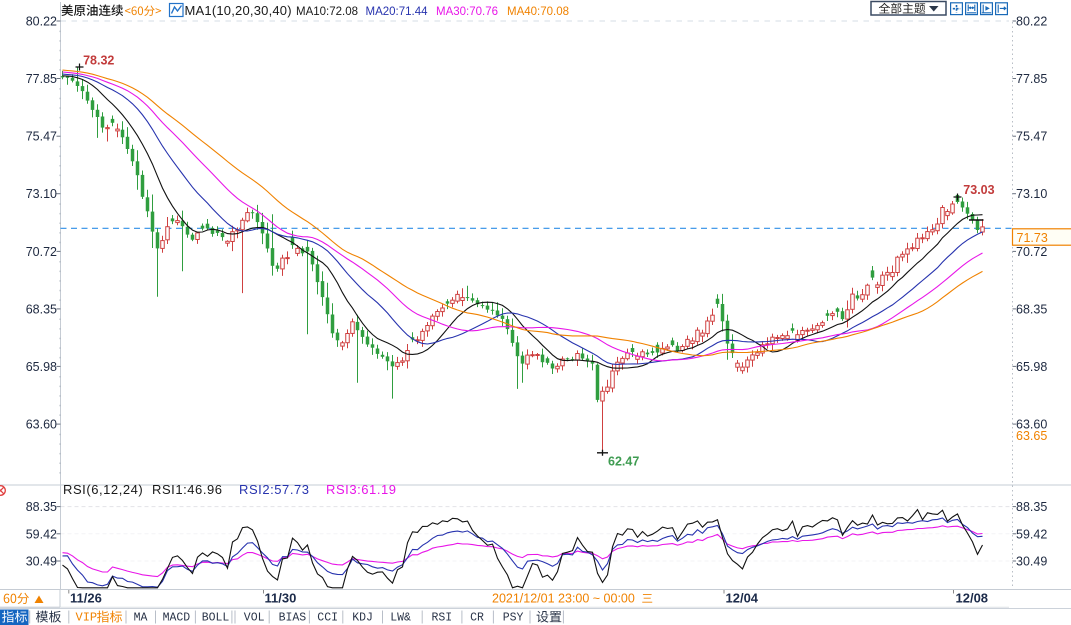  I want to click on svg-text: MA, so click(141, 618).